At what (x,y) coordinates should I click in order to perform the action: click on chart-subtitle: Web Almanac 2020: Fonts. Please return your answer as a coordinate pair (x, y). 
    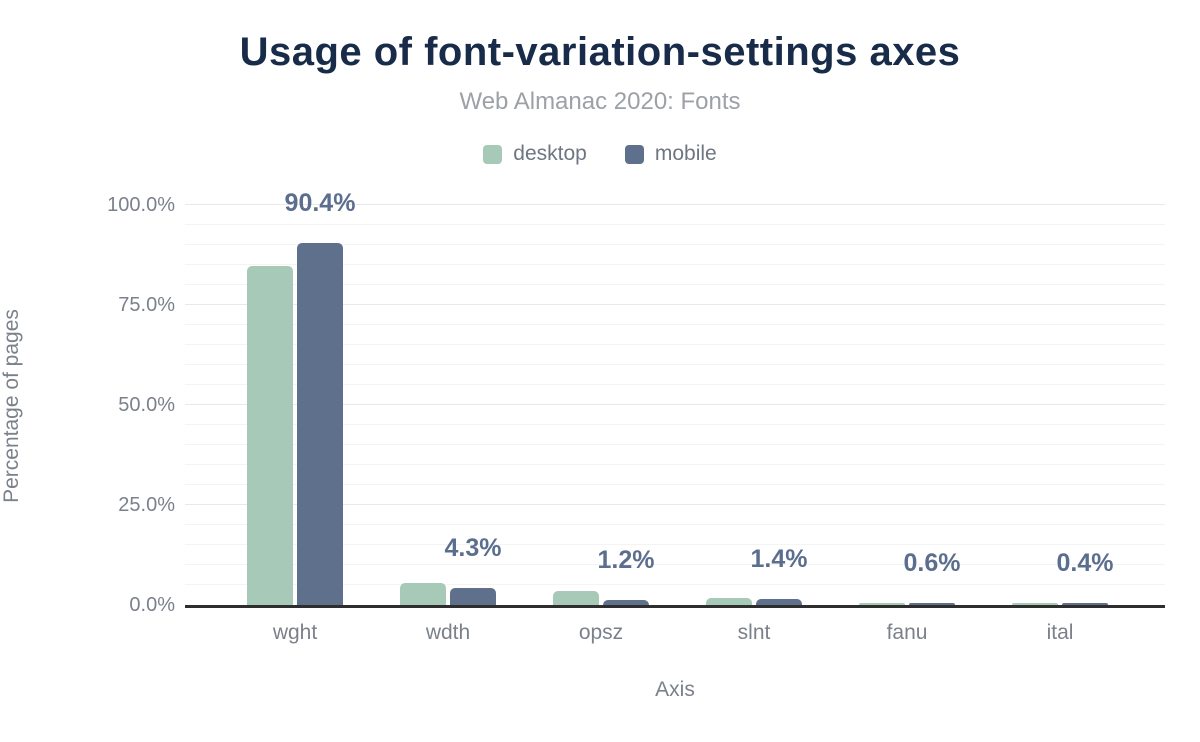
    Looking at the image, I should click on (600, 101).